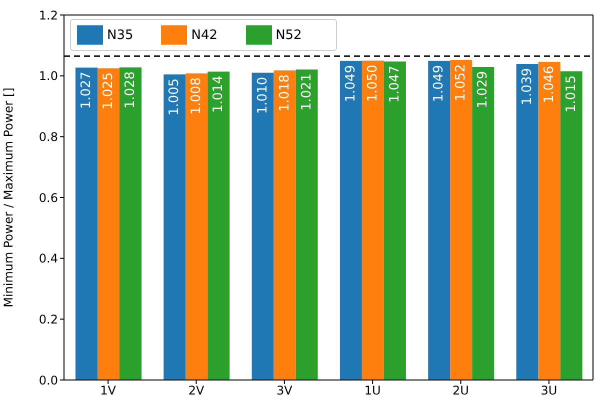 The width and height of the screenshot is (598, 403). I want to click on data-label: 1.028, so click(130, 90).